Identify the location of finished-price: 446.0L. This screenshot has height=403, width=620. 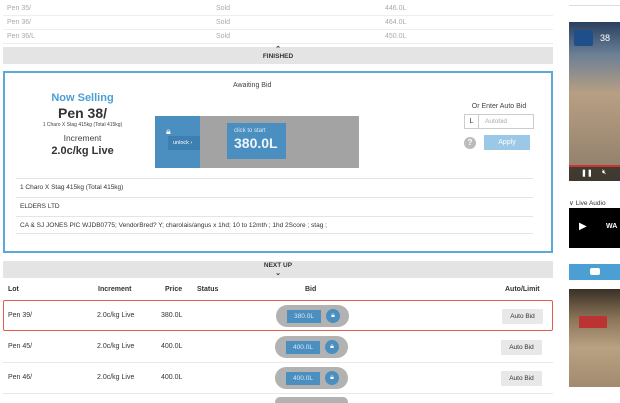
(396, 8).